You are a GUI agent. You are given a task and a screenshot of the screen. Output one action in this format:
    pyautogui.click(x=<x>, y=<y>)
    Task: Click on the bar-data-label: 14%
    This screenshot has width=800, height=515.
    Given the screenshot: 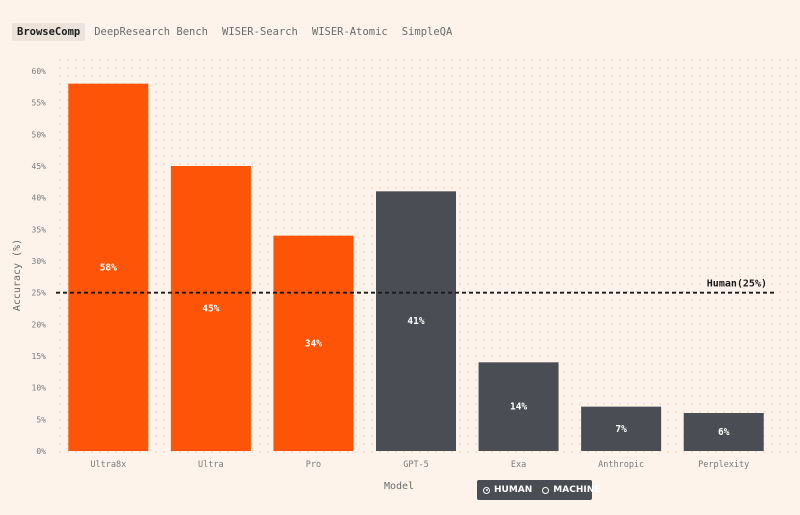 What is the action you would take?
    pyautogui.click(x=518, y=407)
    